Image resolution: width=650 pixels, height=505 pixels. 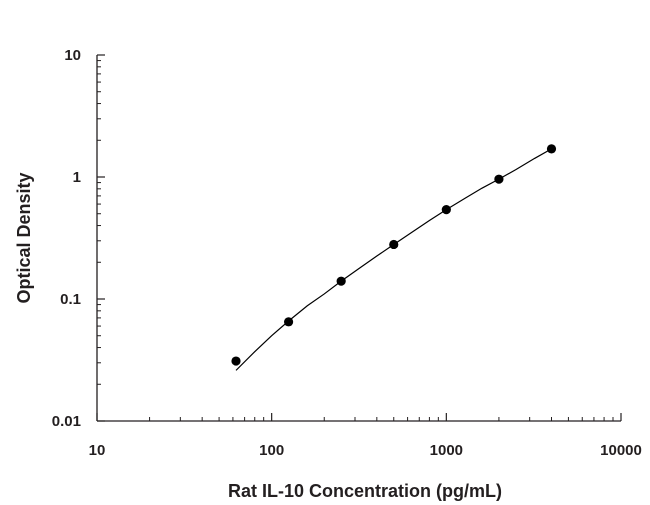 What do you see at coordinates (77, 177) in the screenshot?
I see `y-tick-label: 1` at bounding box center [77, 177].